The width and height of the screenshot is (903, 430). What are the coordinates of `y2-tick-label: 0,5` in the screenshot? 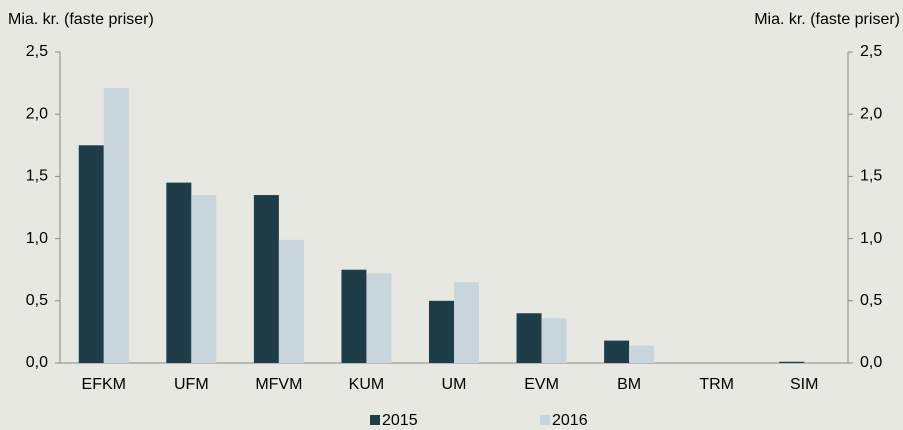 It's located at (871, 300).